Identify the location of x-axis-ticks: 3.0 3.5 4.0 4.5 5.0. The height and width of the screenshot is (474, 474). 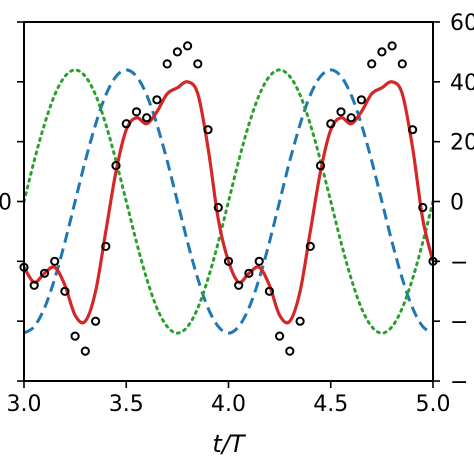
(229, 399).